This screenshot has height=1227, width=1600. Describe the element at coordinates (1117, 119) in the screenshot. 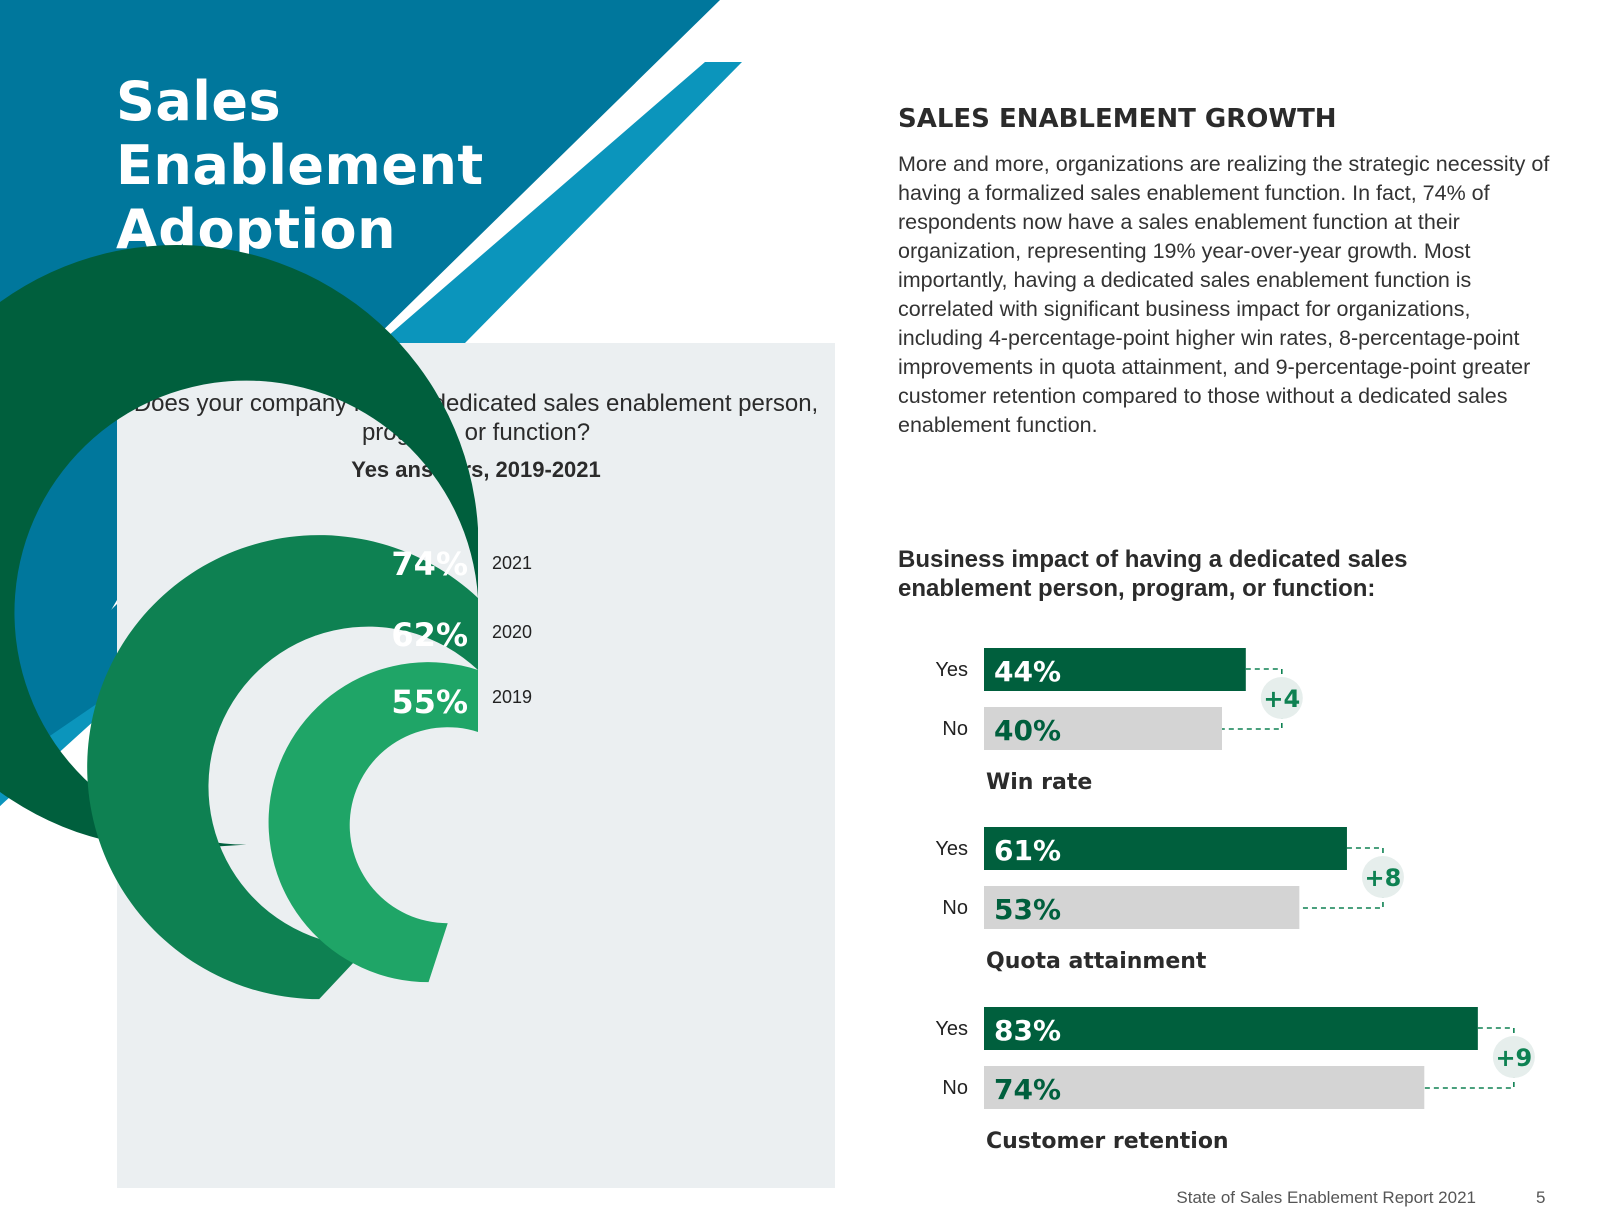

I see `section-heading: SALES ENABLEMENT GROWTH` at that location.